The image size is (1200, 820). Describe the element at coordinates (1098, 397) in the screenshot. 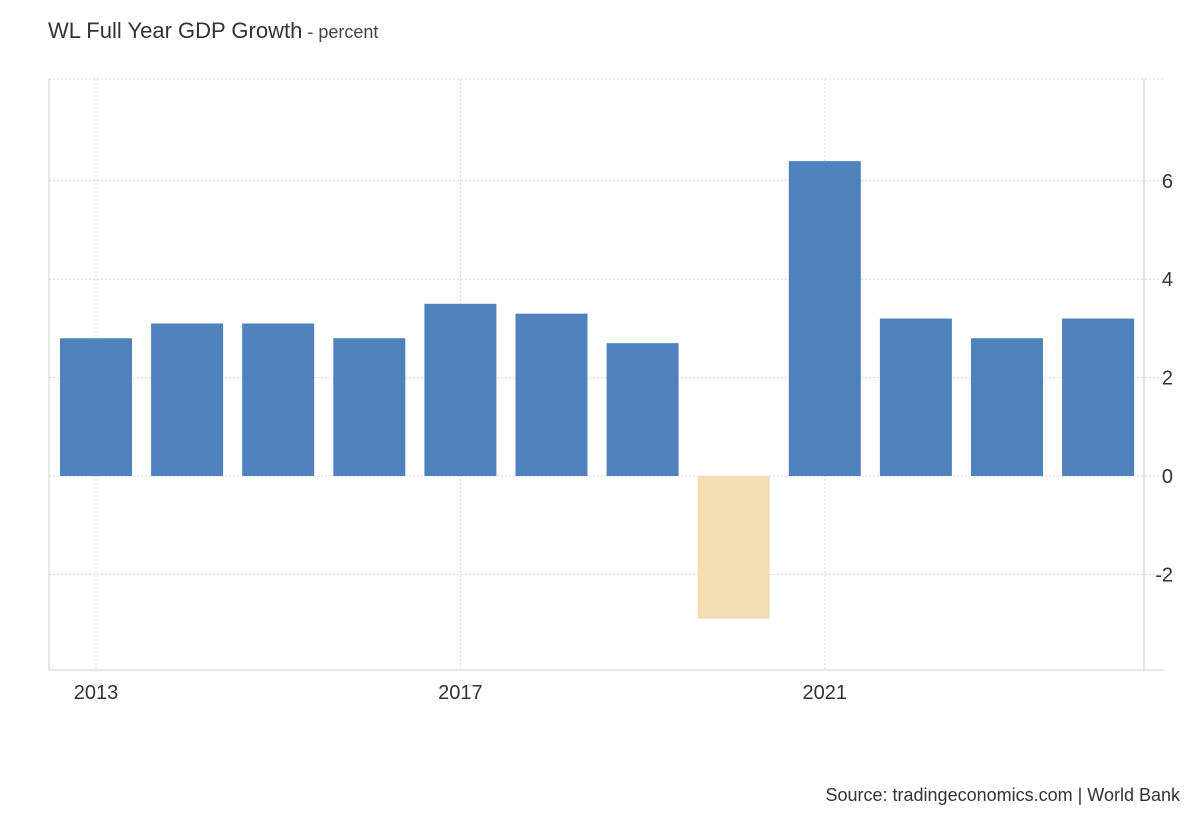

I see `bar-2024` at that location.